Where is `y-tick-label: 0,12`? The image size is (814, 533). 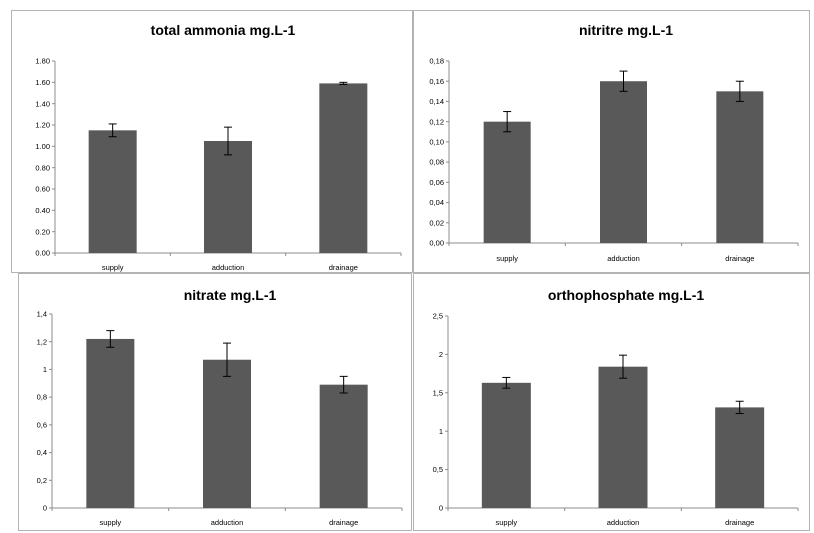
y-tick-label: 0,12 is located at coordinates (436, 121).